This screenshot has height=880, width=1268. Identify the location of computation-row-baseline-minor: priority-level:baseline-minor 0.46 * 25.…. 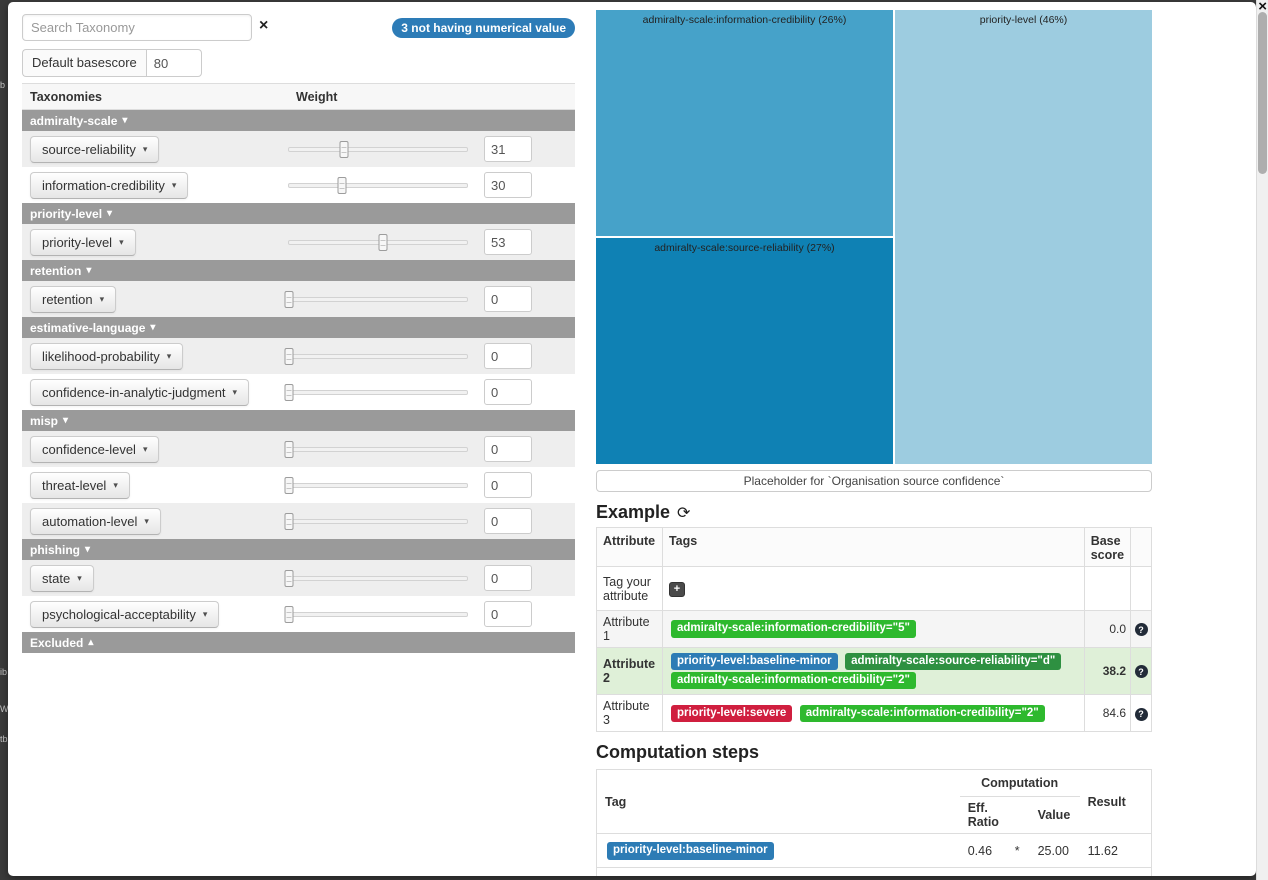
(874, 850).